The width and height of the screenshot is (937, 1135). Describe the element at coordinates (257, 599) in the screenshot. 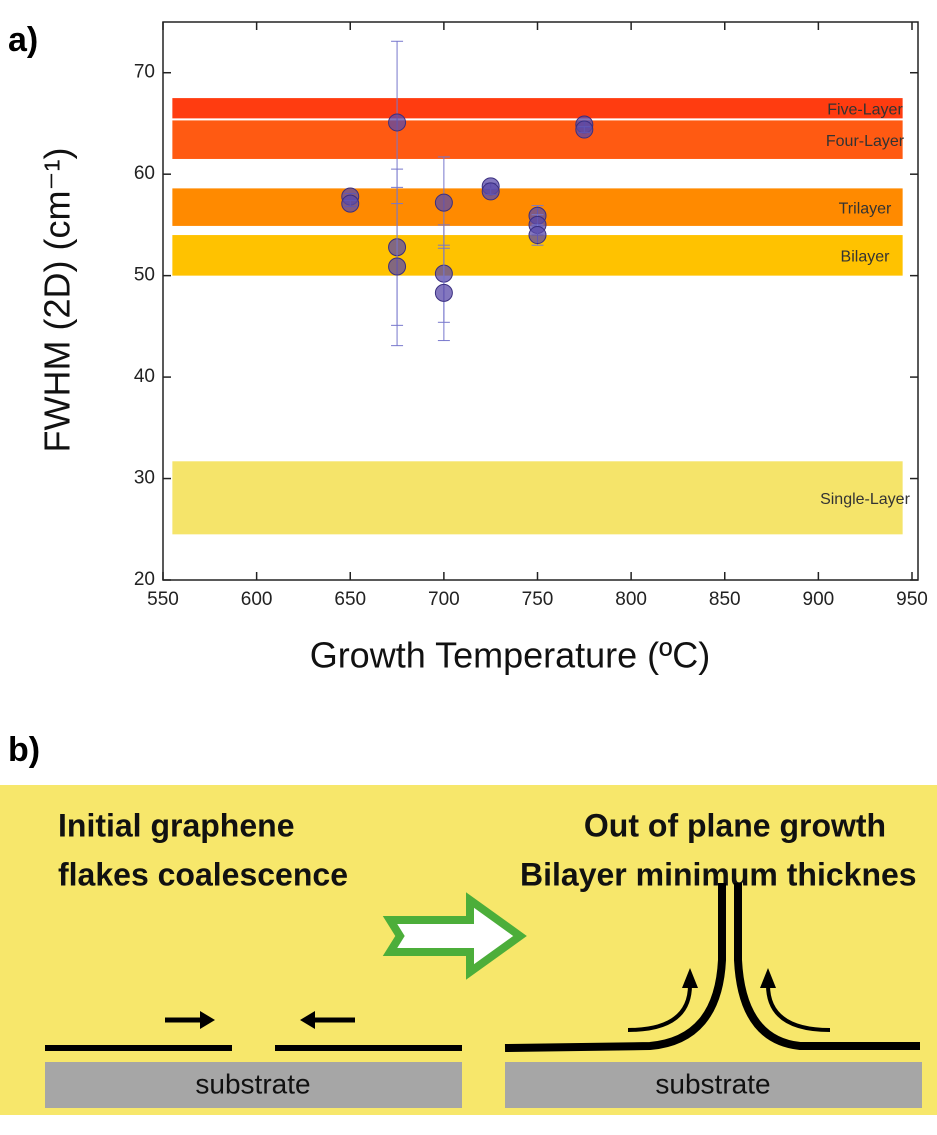

I see `x-tick-label: 600` at that location.